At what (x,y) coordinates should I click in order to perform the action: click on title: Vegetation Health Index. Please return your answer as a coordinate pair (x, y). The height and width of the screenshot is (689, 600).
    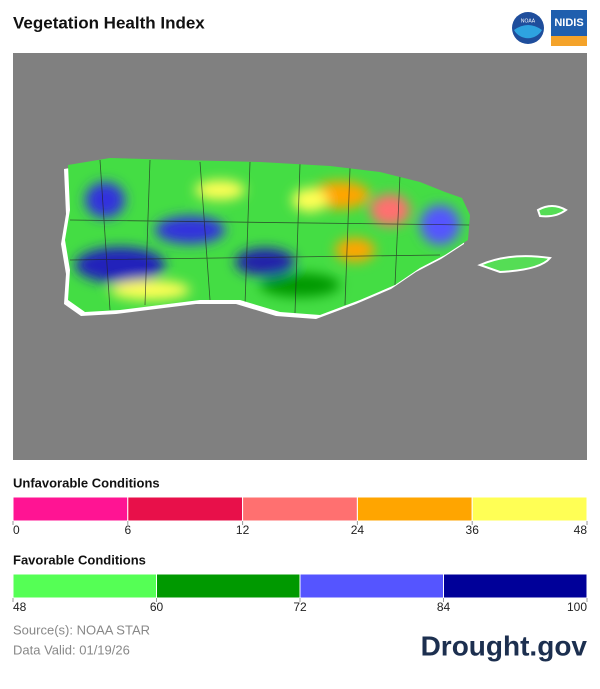
    Looking at the image, I should click on (109, 22).